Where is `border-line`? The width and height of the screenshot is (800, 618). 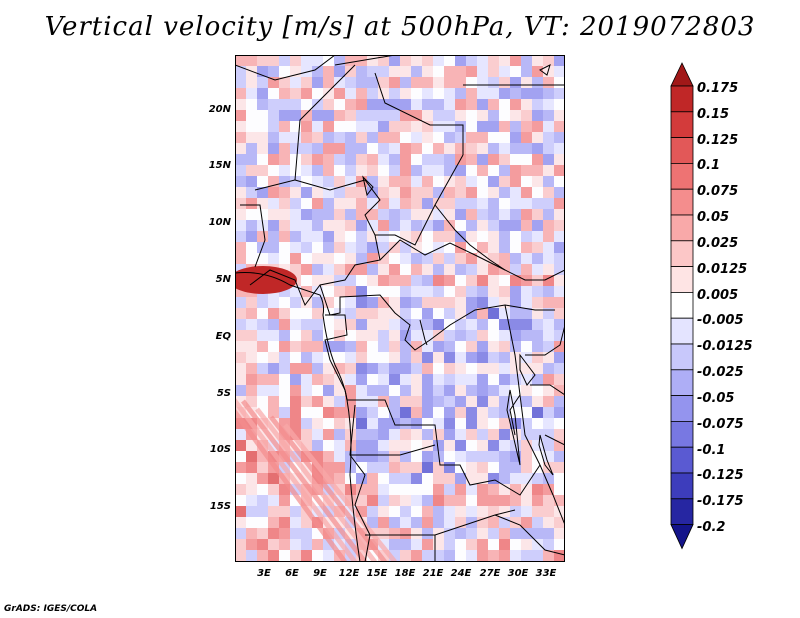
border-line is located at coordinates (437, 317).